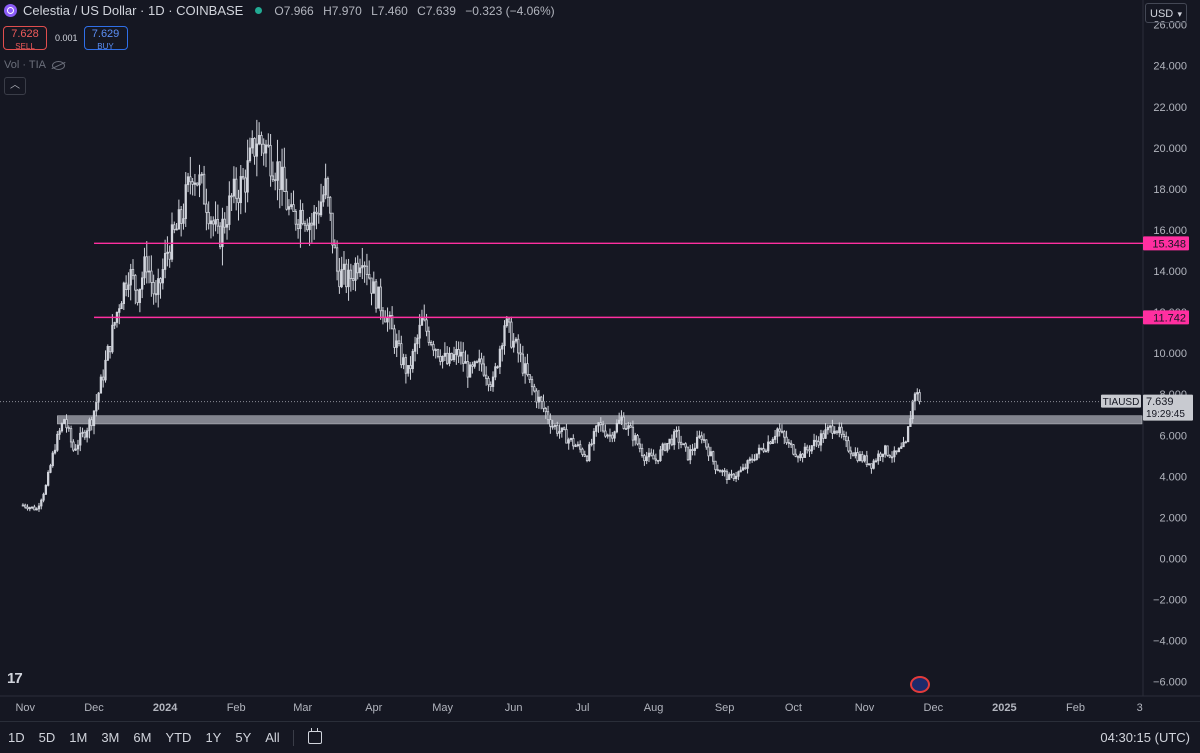  Describe the element at coordinates (1145, 737) in the screenshot. I see `utc-clock: 04:30:15 (UTC)` at that location.